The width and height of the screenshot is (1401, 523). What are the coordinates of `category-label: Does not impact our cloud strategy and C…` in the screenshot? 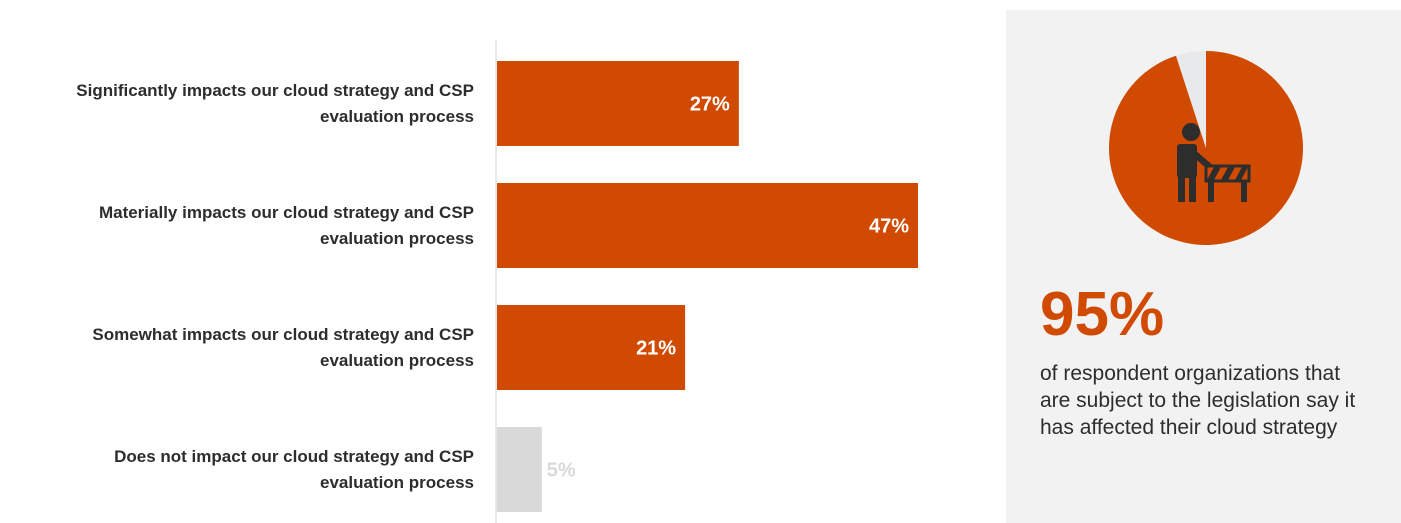 It's located at (237, 470).